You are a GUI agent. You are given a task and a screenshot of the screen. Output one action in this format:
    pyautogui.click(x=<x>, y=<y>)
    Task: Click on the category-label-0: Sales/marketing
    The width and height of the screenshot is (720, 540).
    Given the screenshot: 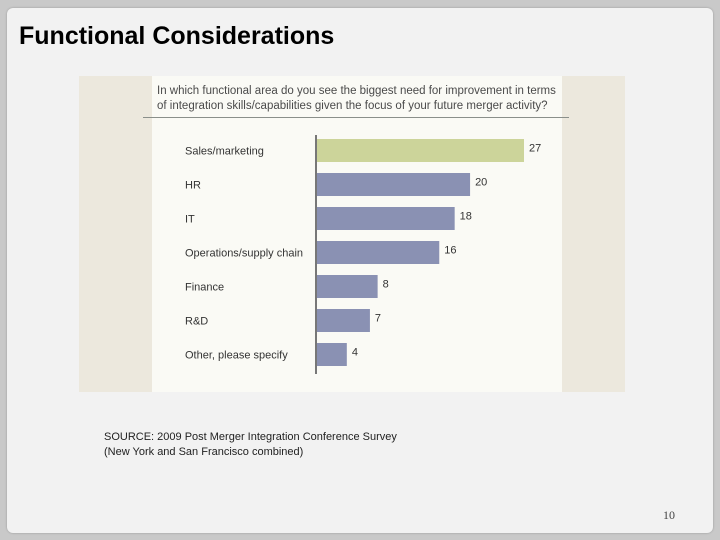 What is the action you would take?
    pyautogui.click(x=224, y=152)
    